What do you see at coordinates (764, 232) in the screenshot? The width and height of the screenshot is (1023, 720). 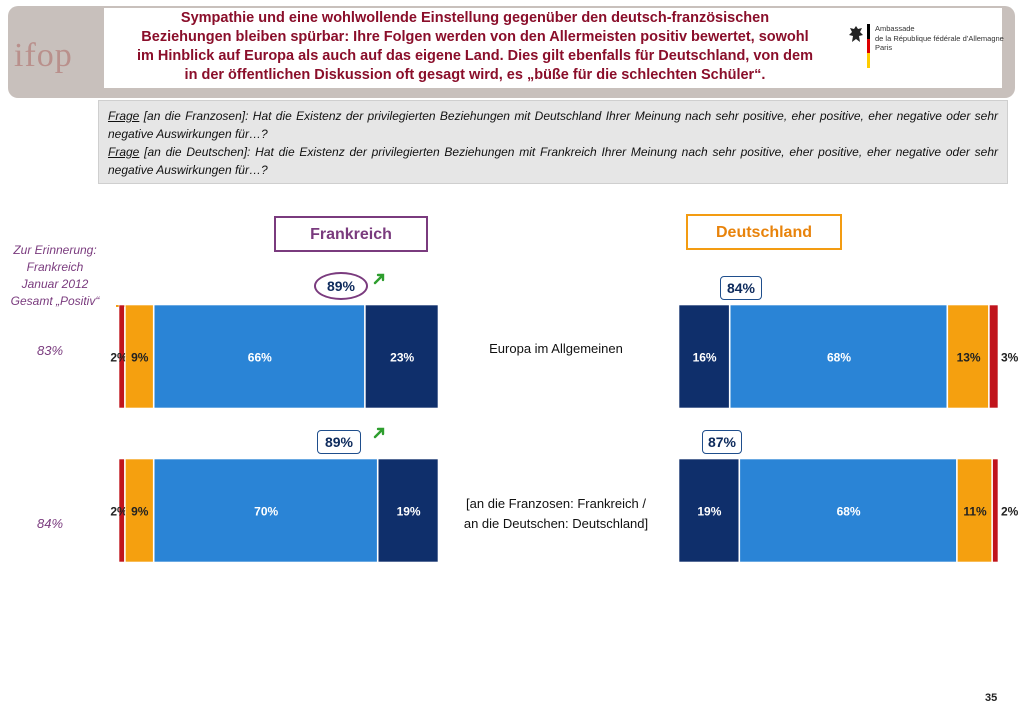 I see `panel-heading-deutschland: Deutschland` at bounding box center [764, 232].